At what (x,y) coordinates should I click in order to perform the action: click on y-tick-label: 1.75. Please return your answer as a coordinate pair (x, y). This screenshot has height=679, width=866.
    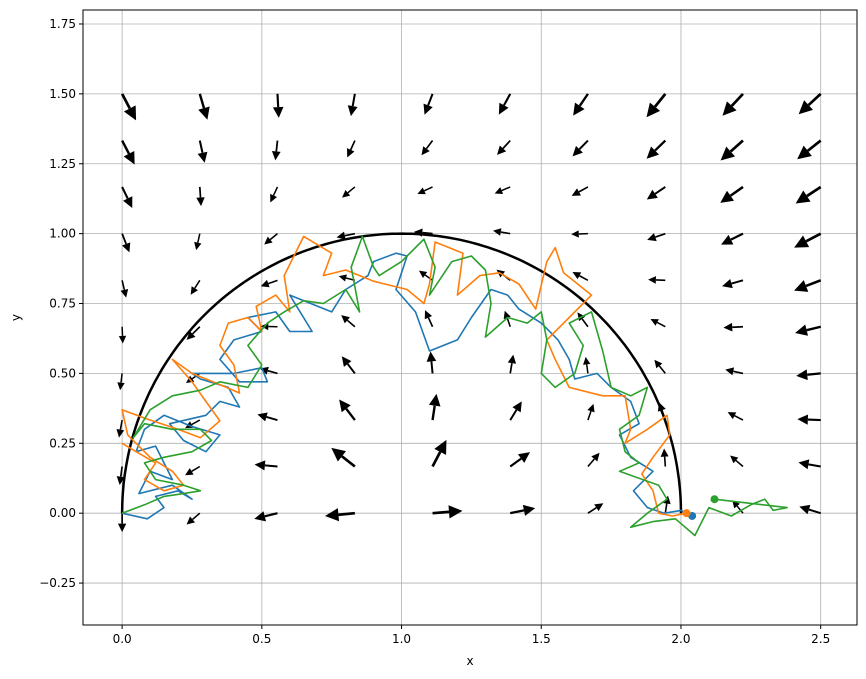
    Looking at the image, I should click on (62, 24).